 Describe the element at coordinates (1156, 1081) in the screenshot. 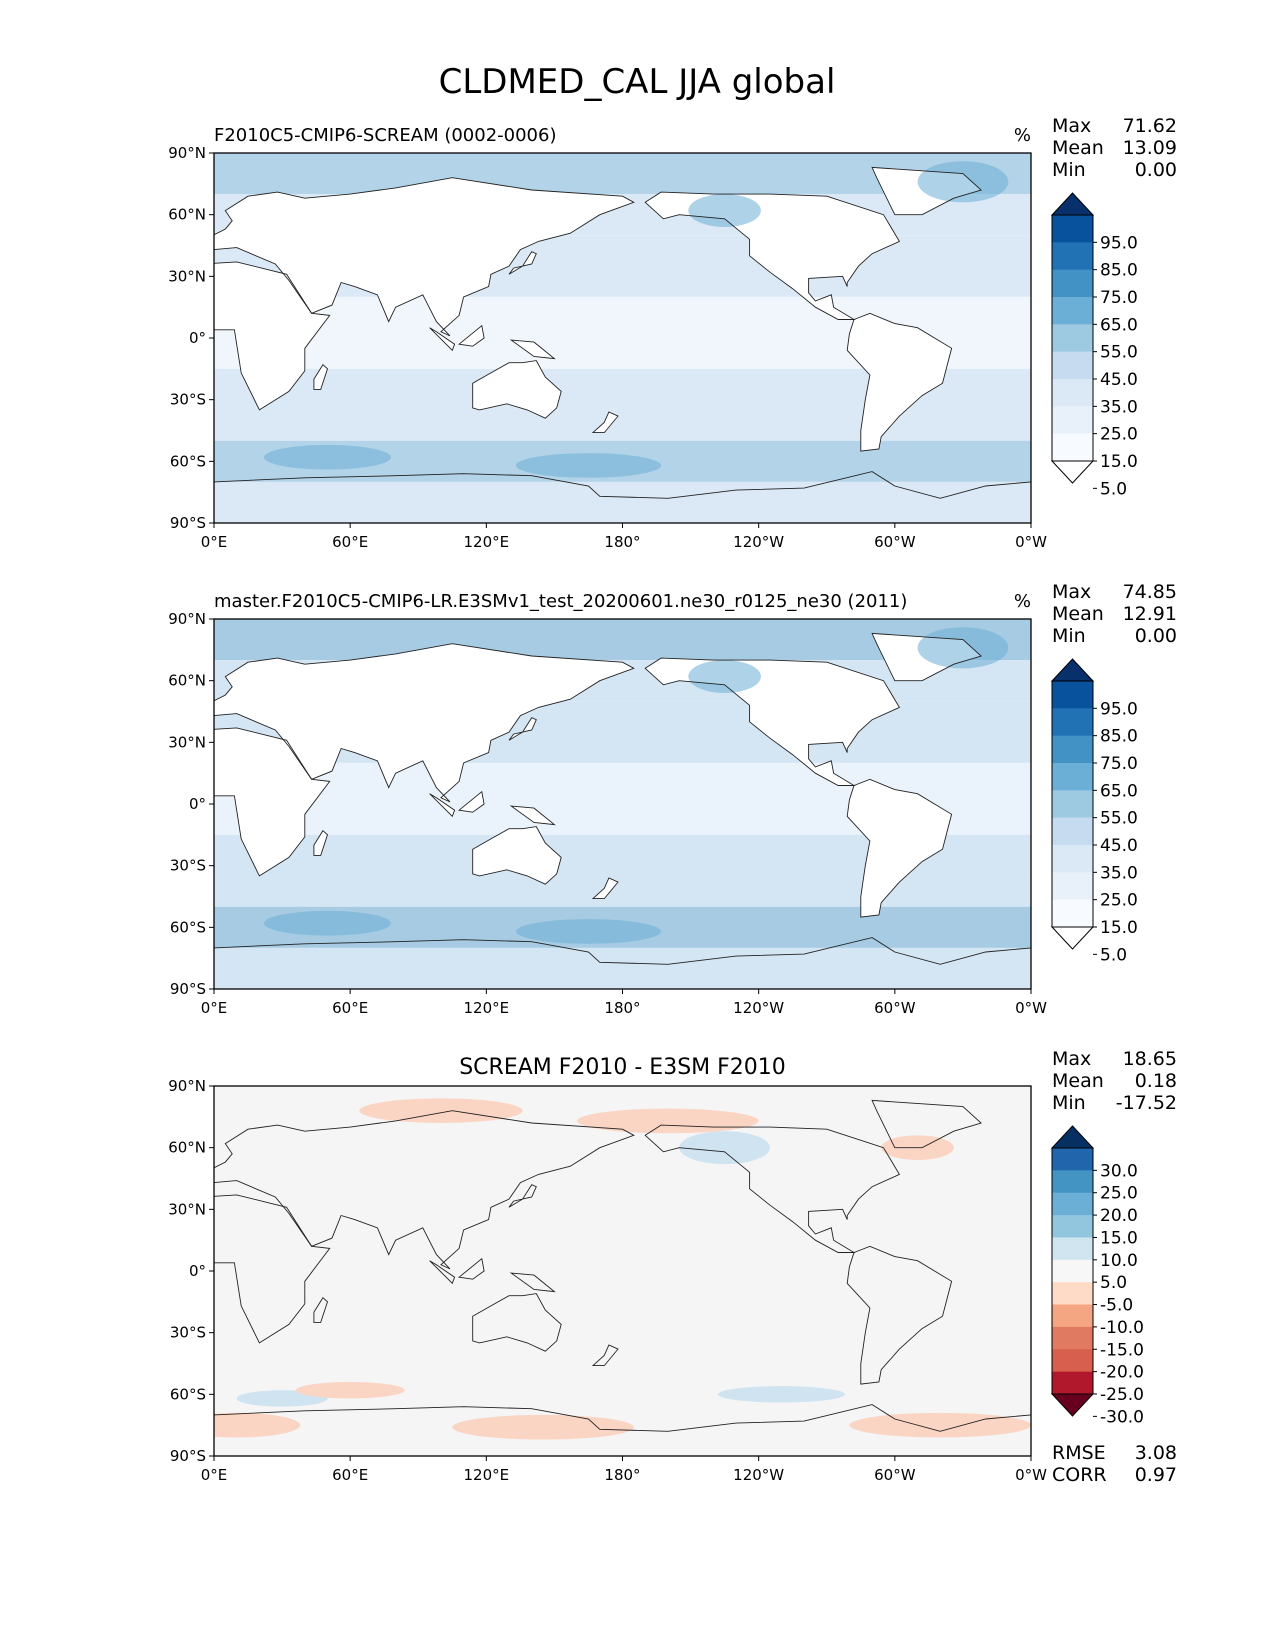

I see `stat-value: 0.18` at that location.